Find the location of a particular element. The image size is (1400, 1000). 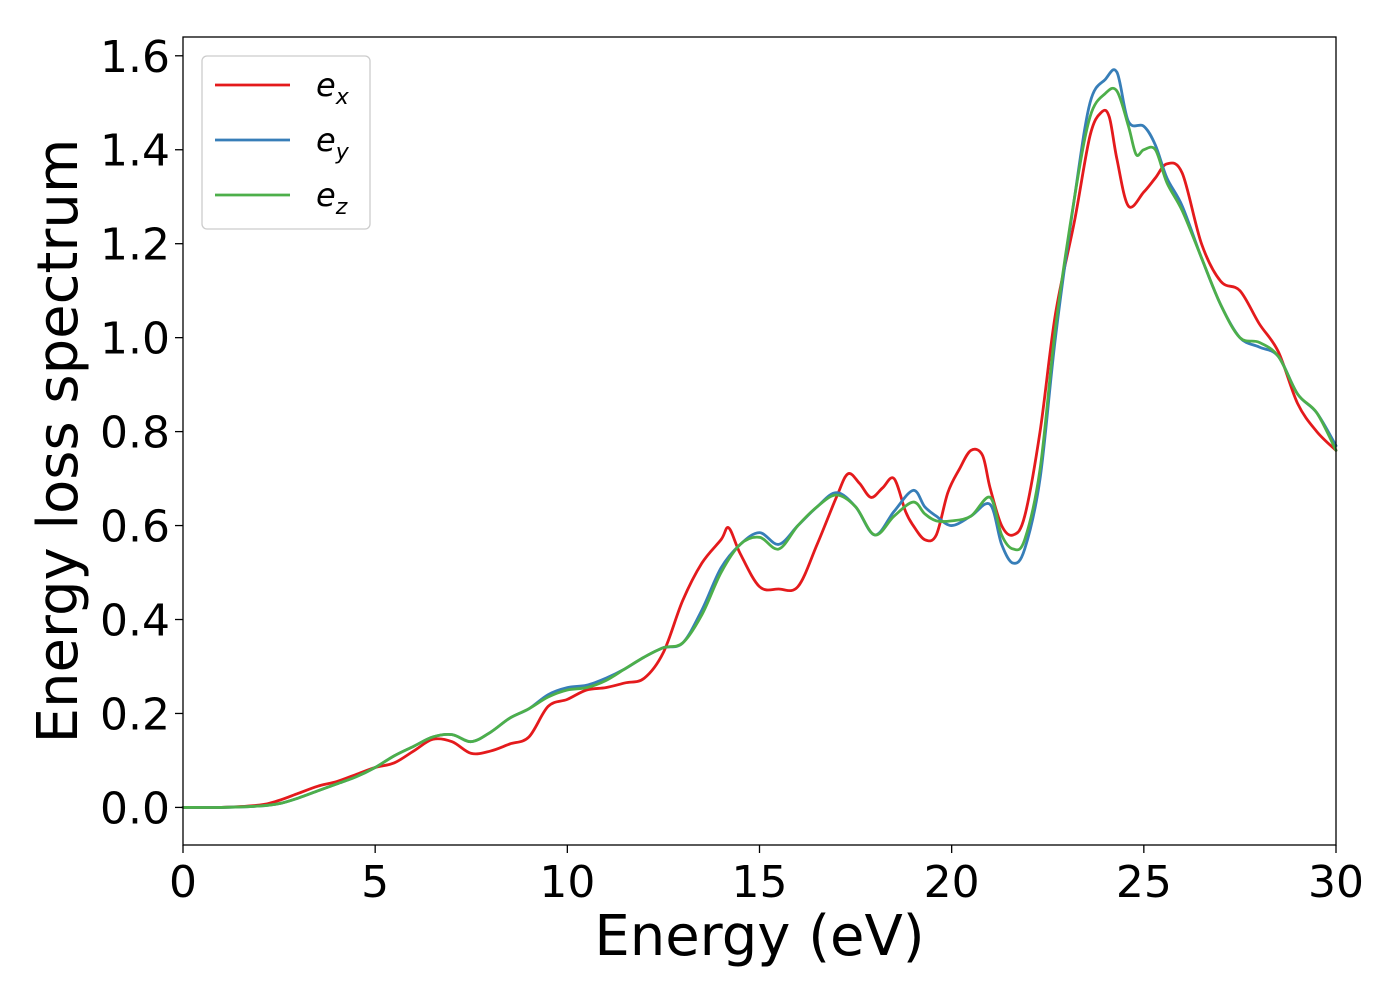

y-axis-title: Energy loss spectrum is located at coordinates (58, 441).